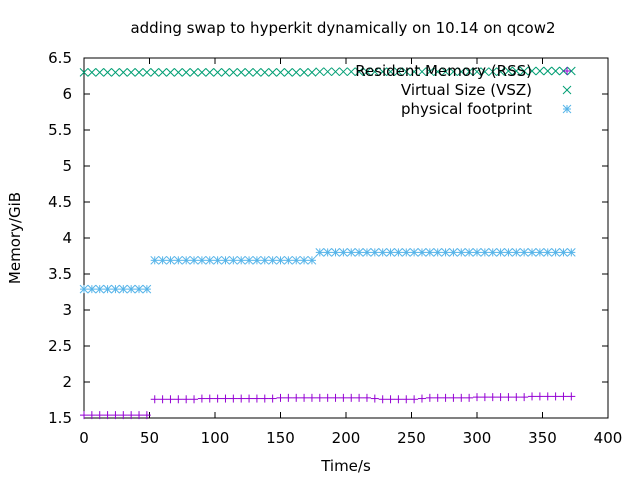 The height and width of the screenshot is (480, 640). What do you see at coordinates (346, 438) in the screenshot?
I see `x-tick-label: 200` at bounding box center [346, 438].